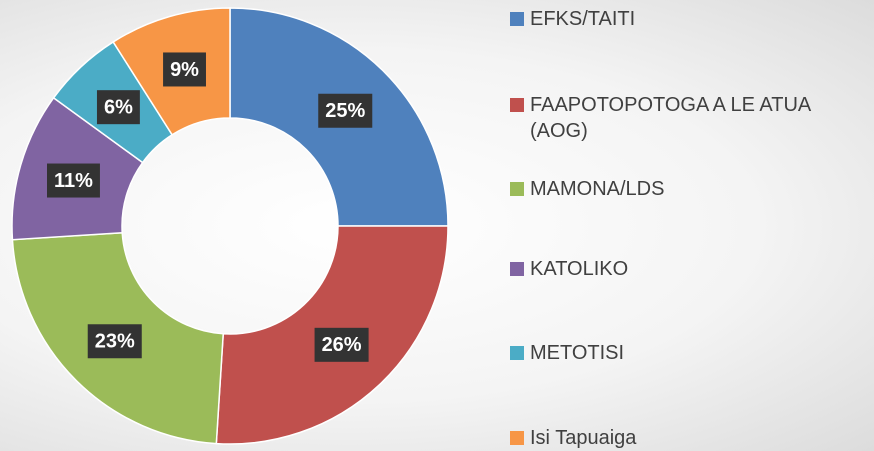 The height and width of the screenshot is (451, 874). I want to click on data-label-text: 26%, so click(342, 345).